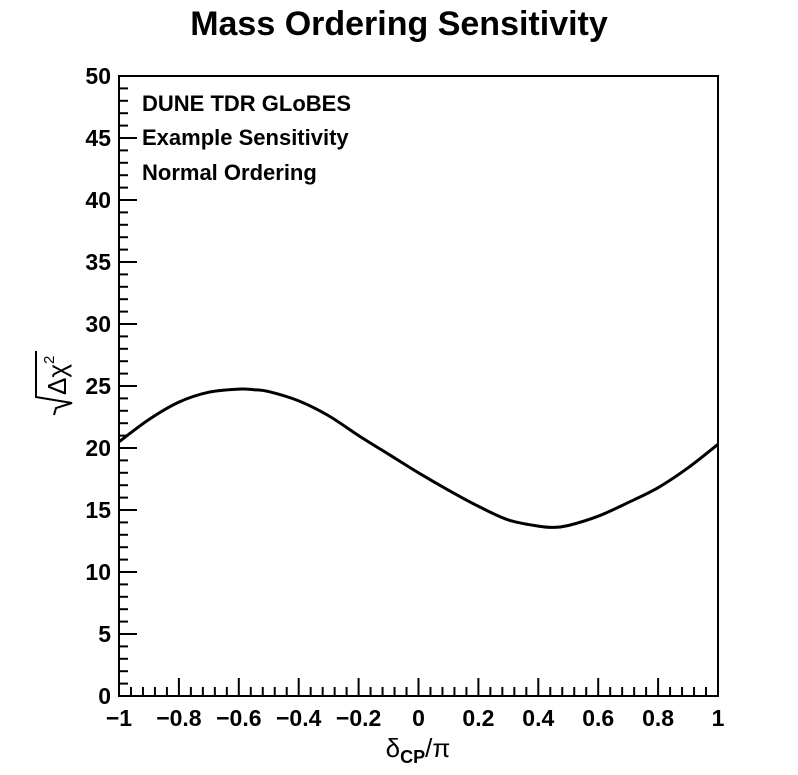 This screenshot has width=798, height=775. I want to click on y-axis-title: Δχ2, so click(54, 383).